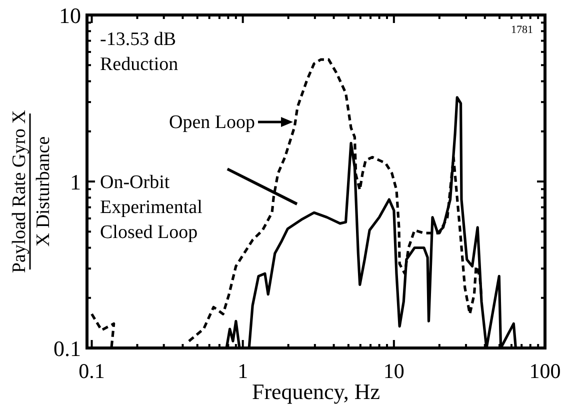  Describe the element at coordinates (91, 371) in the screenshot. I see `x-tick-label: 0.1` at that location.